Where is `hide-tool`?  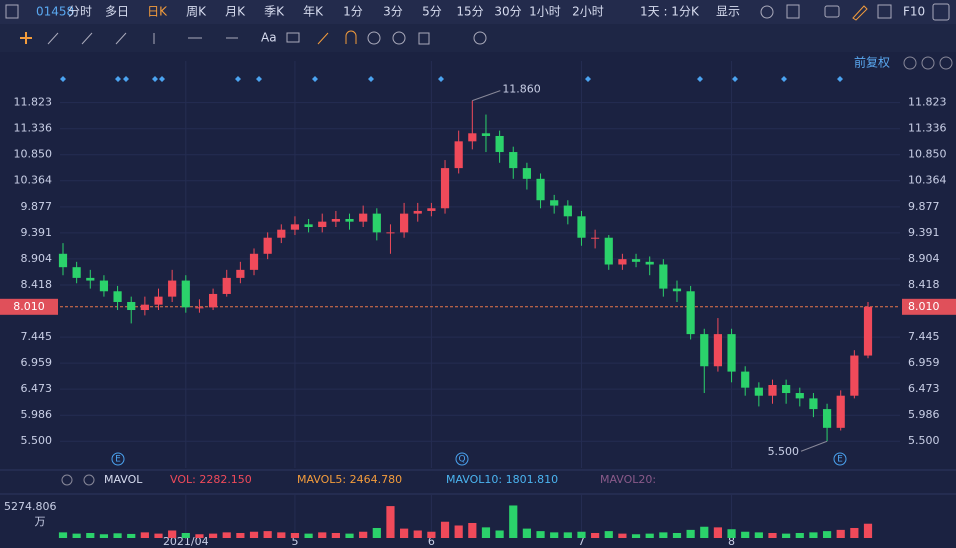 hide-tool is located at coordinates (399, 38).